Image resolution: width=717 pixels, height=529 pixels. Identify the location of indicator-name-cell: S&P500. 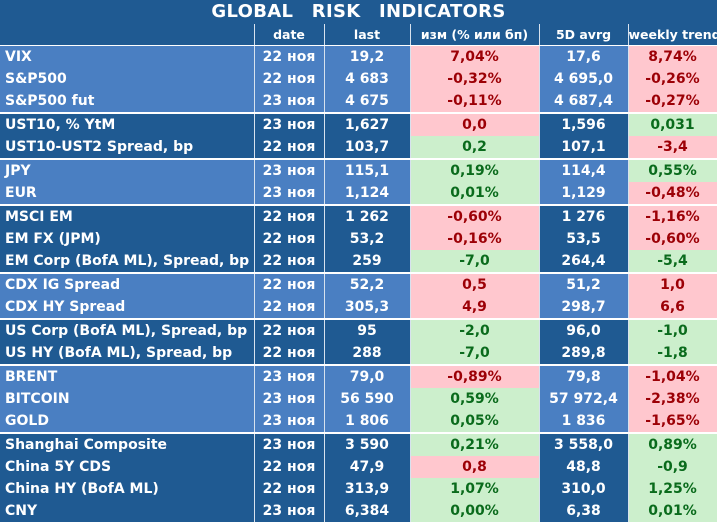
(127, 79).